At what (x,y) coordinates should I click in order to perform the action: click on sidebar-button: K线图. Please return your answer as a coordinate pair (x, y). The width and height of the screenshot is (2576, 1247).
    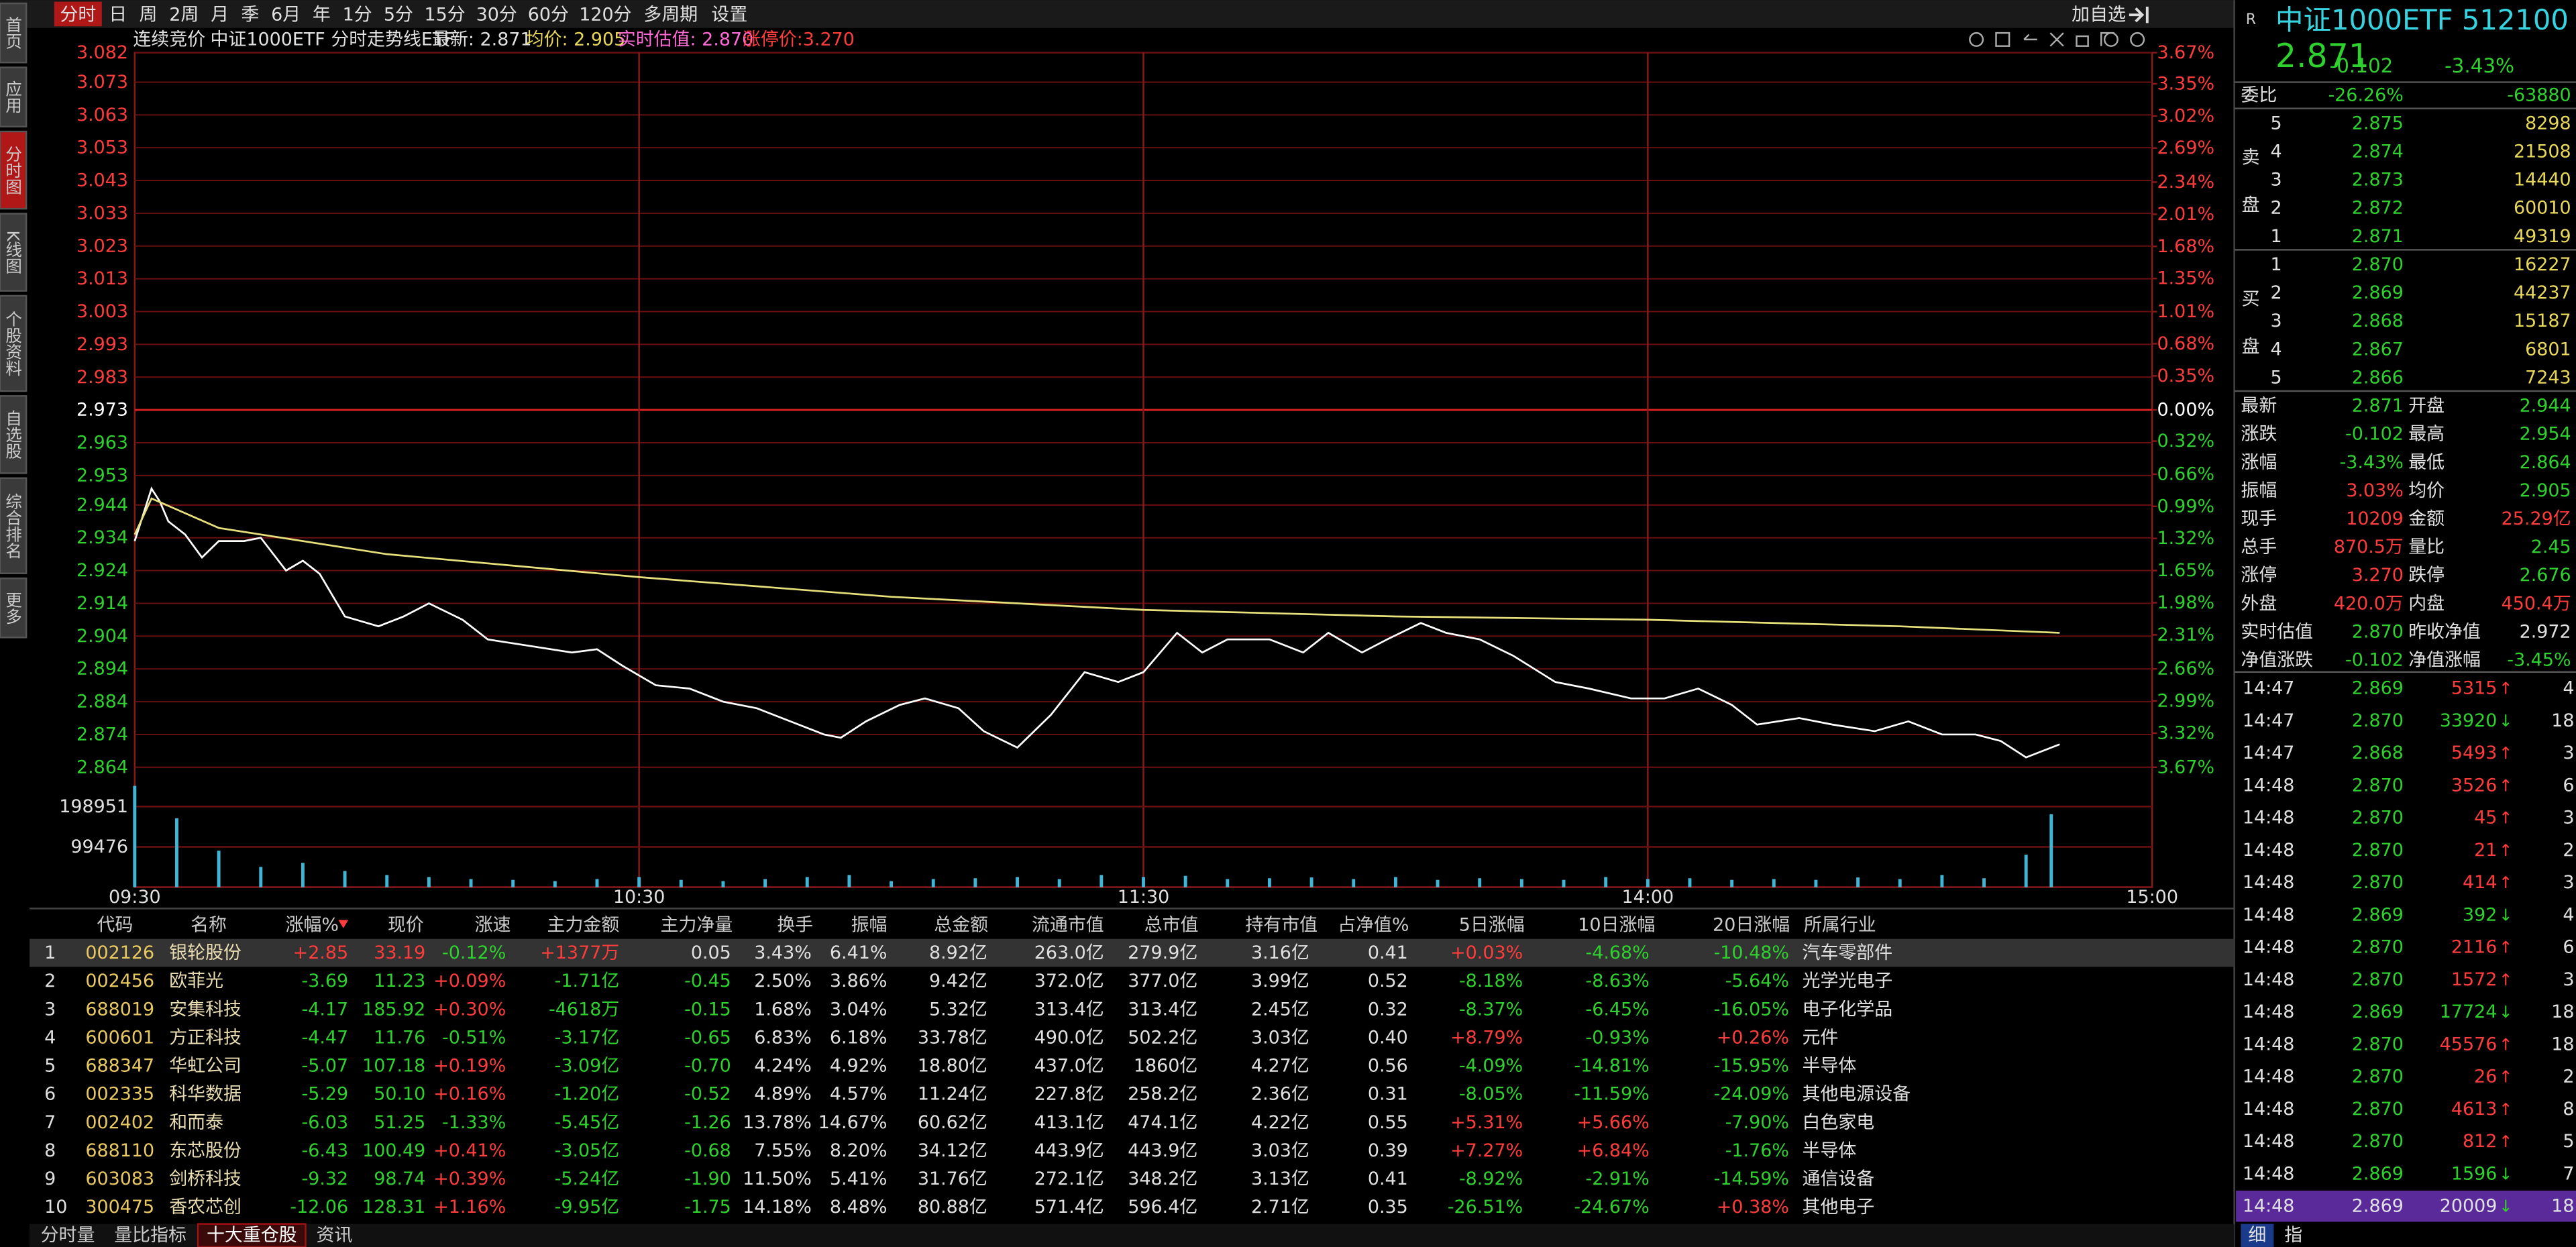
    Looking at the image, I should click on (13, 252).